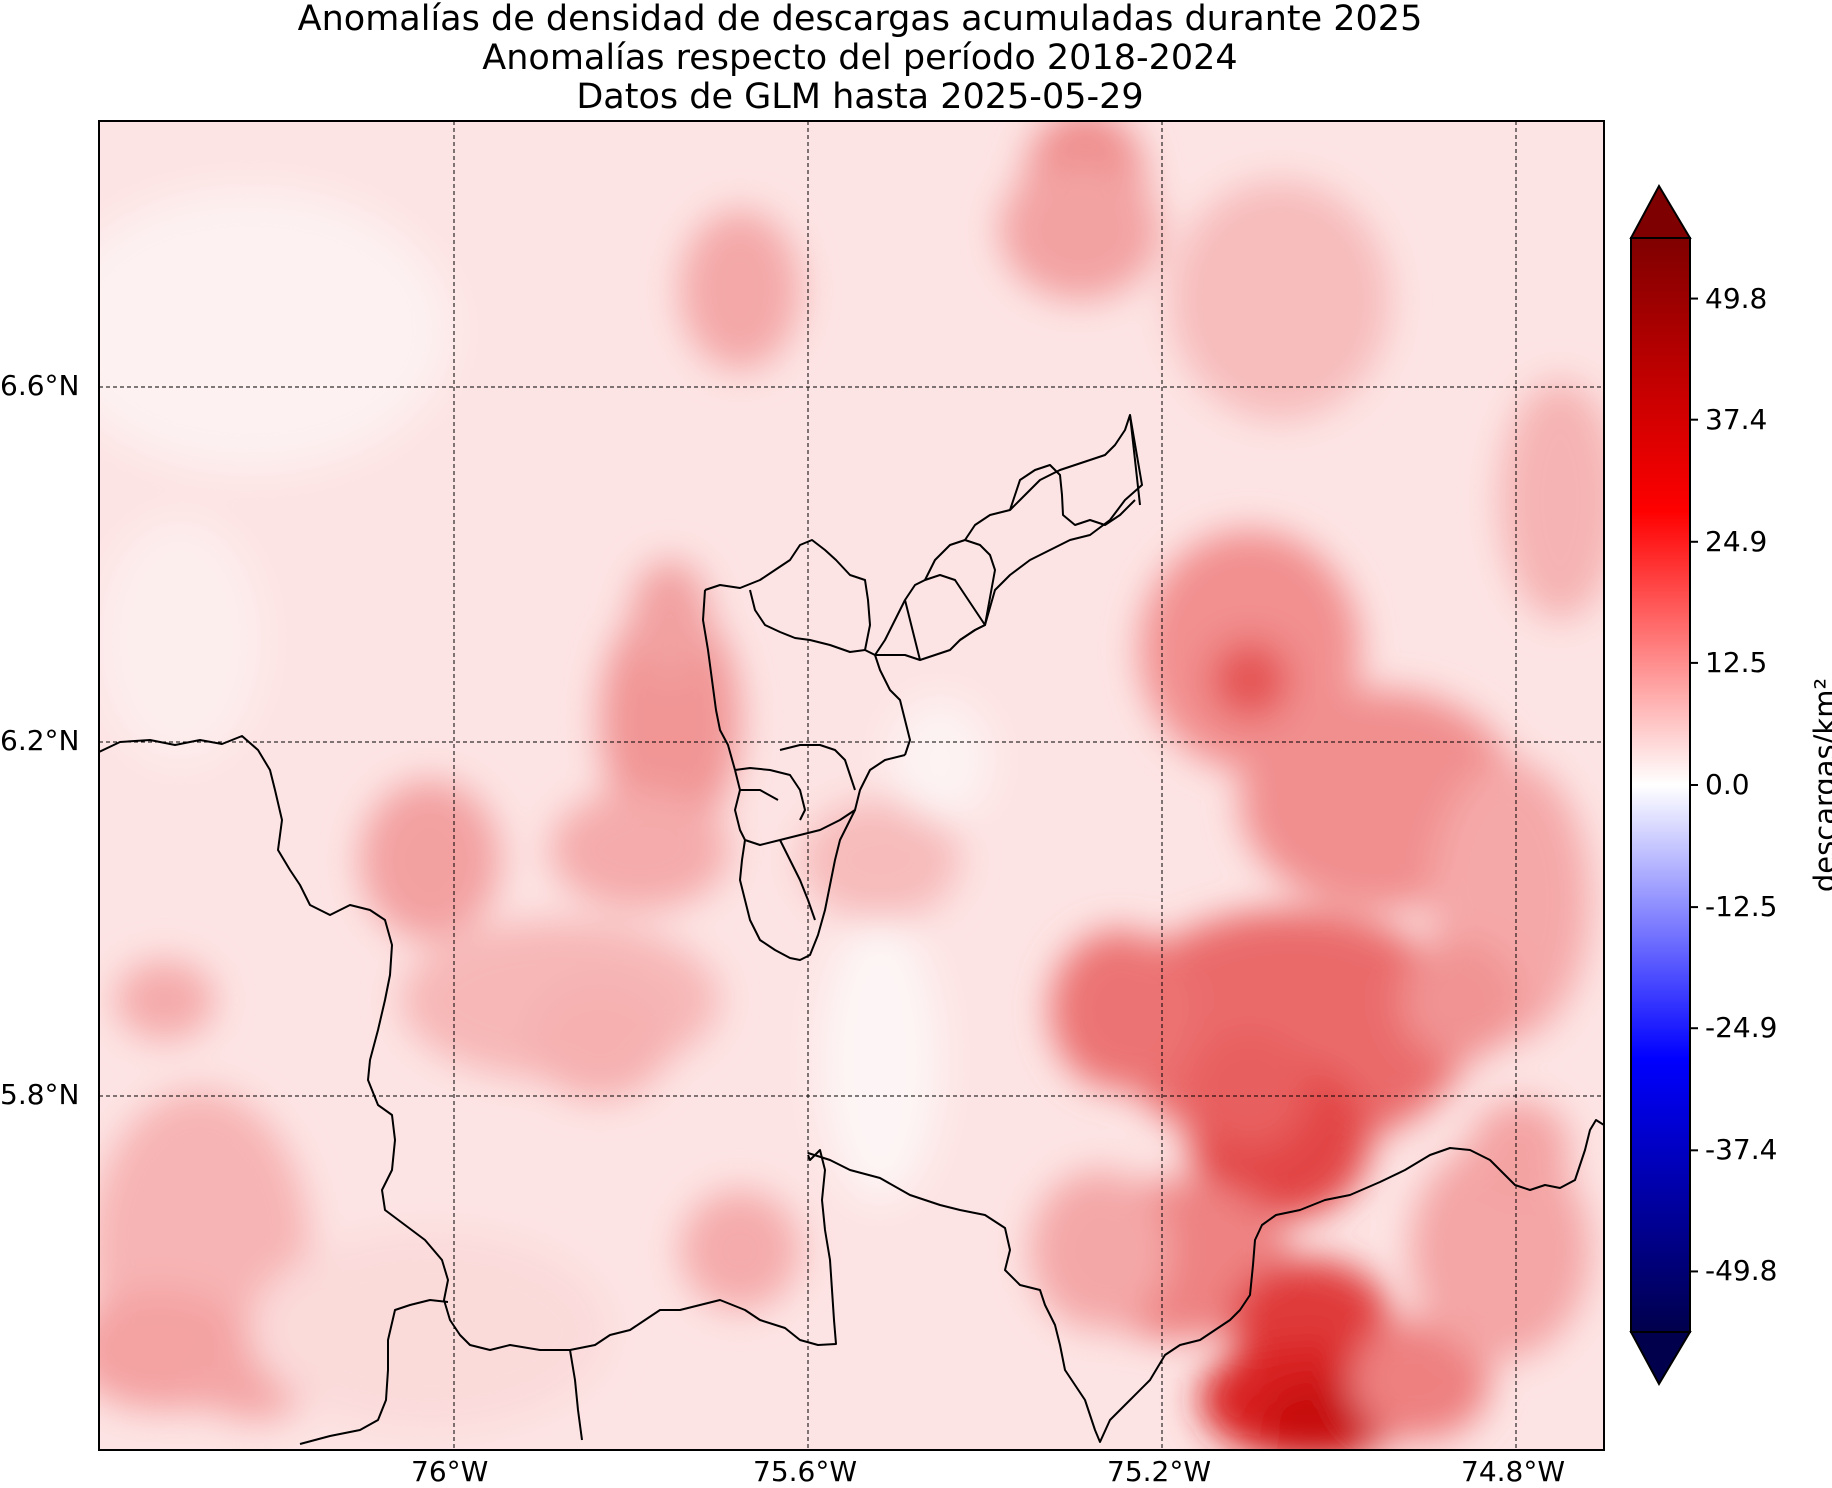 The height and width of the screenshot is (1488, 1832). Describe the element at coordinates (1205, 1281) in the screenshot. I see `boundary-south` at that location.